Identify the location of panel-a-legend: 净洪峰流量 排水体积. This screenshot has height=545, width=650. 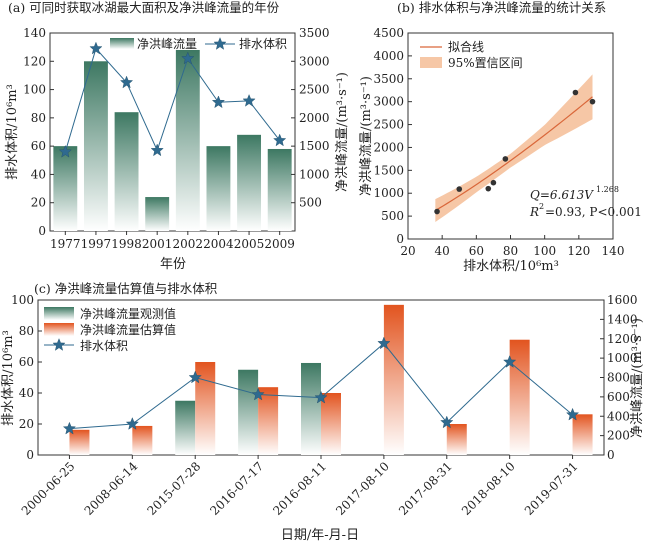
(198, 44).